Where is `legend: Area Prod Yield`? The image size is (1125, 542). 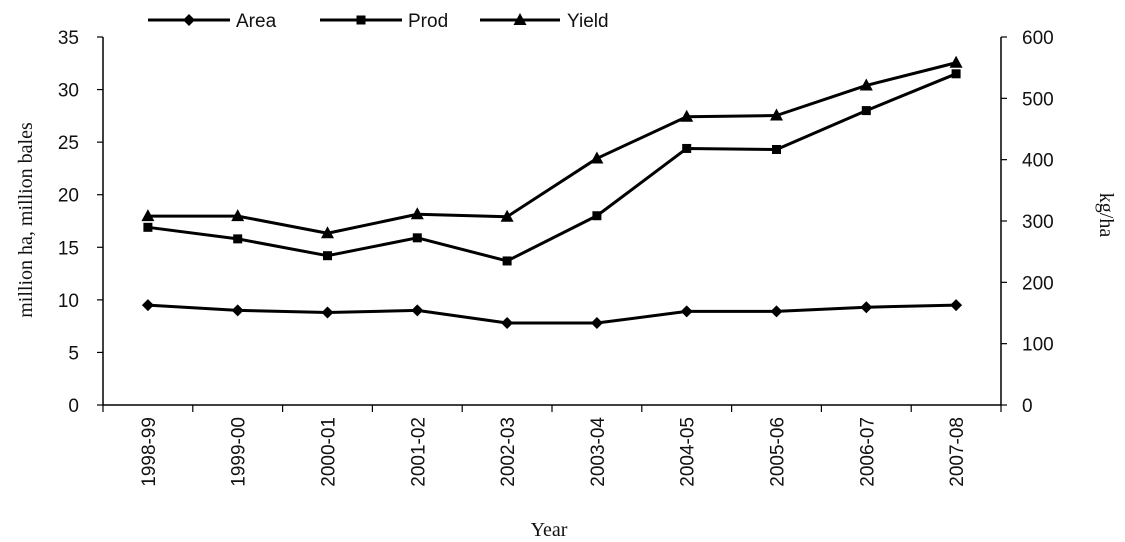
legend: Area Prod Yield is located at coordinates (378, 21).